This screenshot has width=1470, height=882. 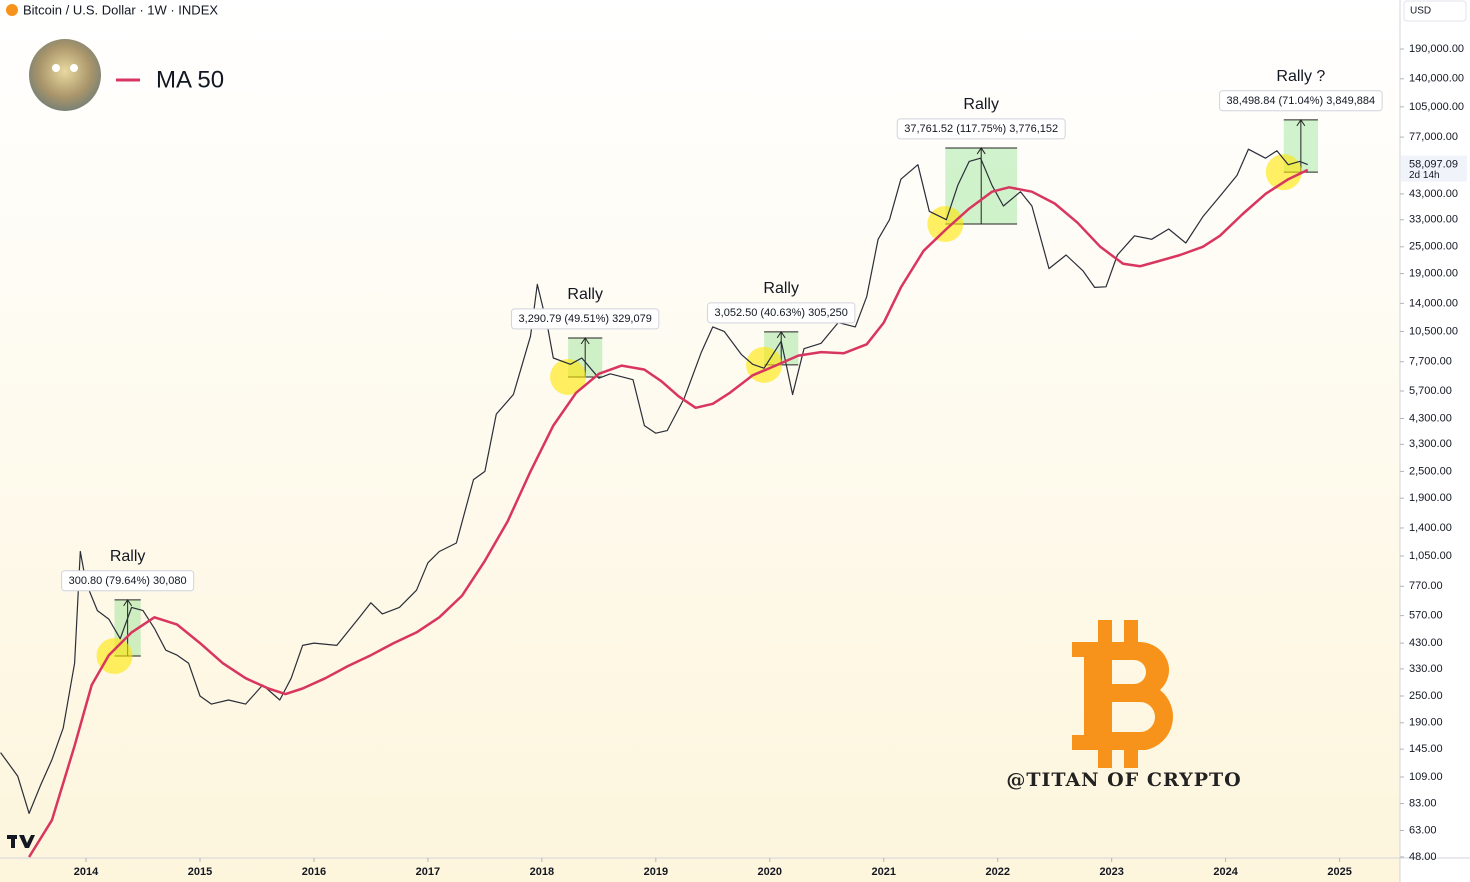 I want to click on watermark: @TITAN OF CRYPTO, so click(x=1123, y=780).